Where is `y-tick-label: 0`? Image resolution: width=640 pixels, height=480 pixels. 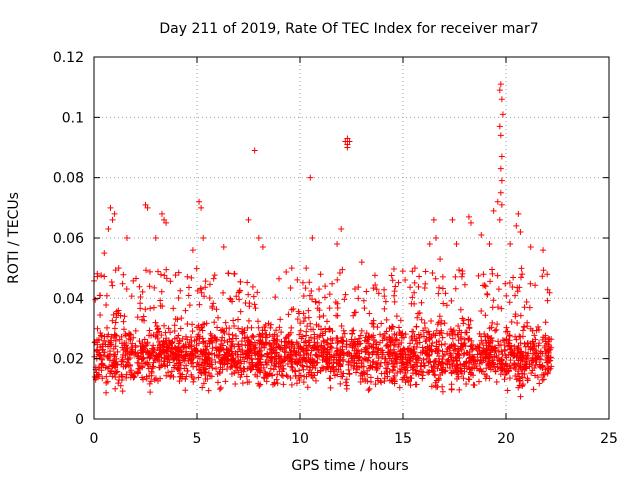 y-tick-label: 0 is located at coordinates (79, 420).